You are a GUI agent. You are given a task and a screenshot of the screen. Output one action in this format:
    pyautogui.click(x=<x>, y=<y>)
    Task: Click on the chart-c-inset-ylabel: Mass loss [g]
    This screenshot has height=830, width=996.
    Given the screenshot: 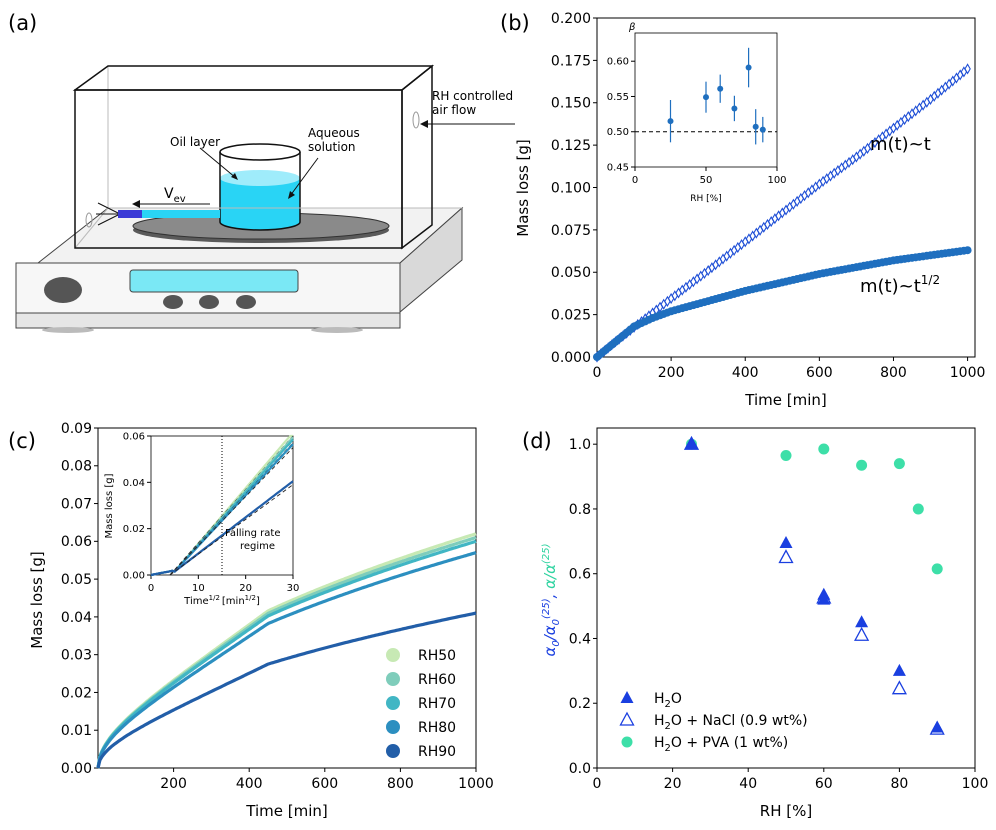 What is the action you would take?
    pyautogui.click(x=109, y=505)
    